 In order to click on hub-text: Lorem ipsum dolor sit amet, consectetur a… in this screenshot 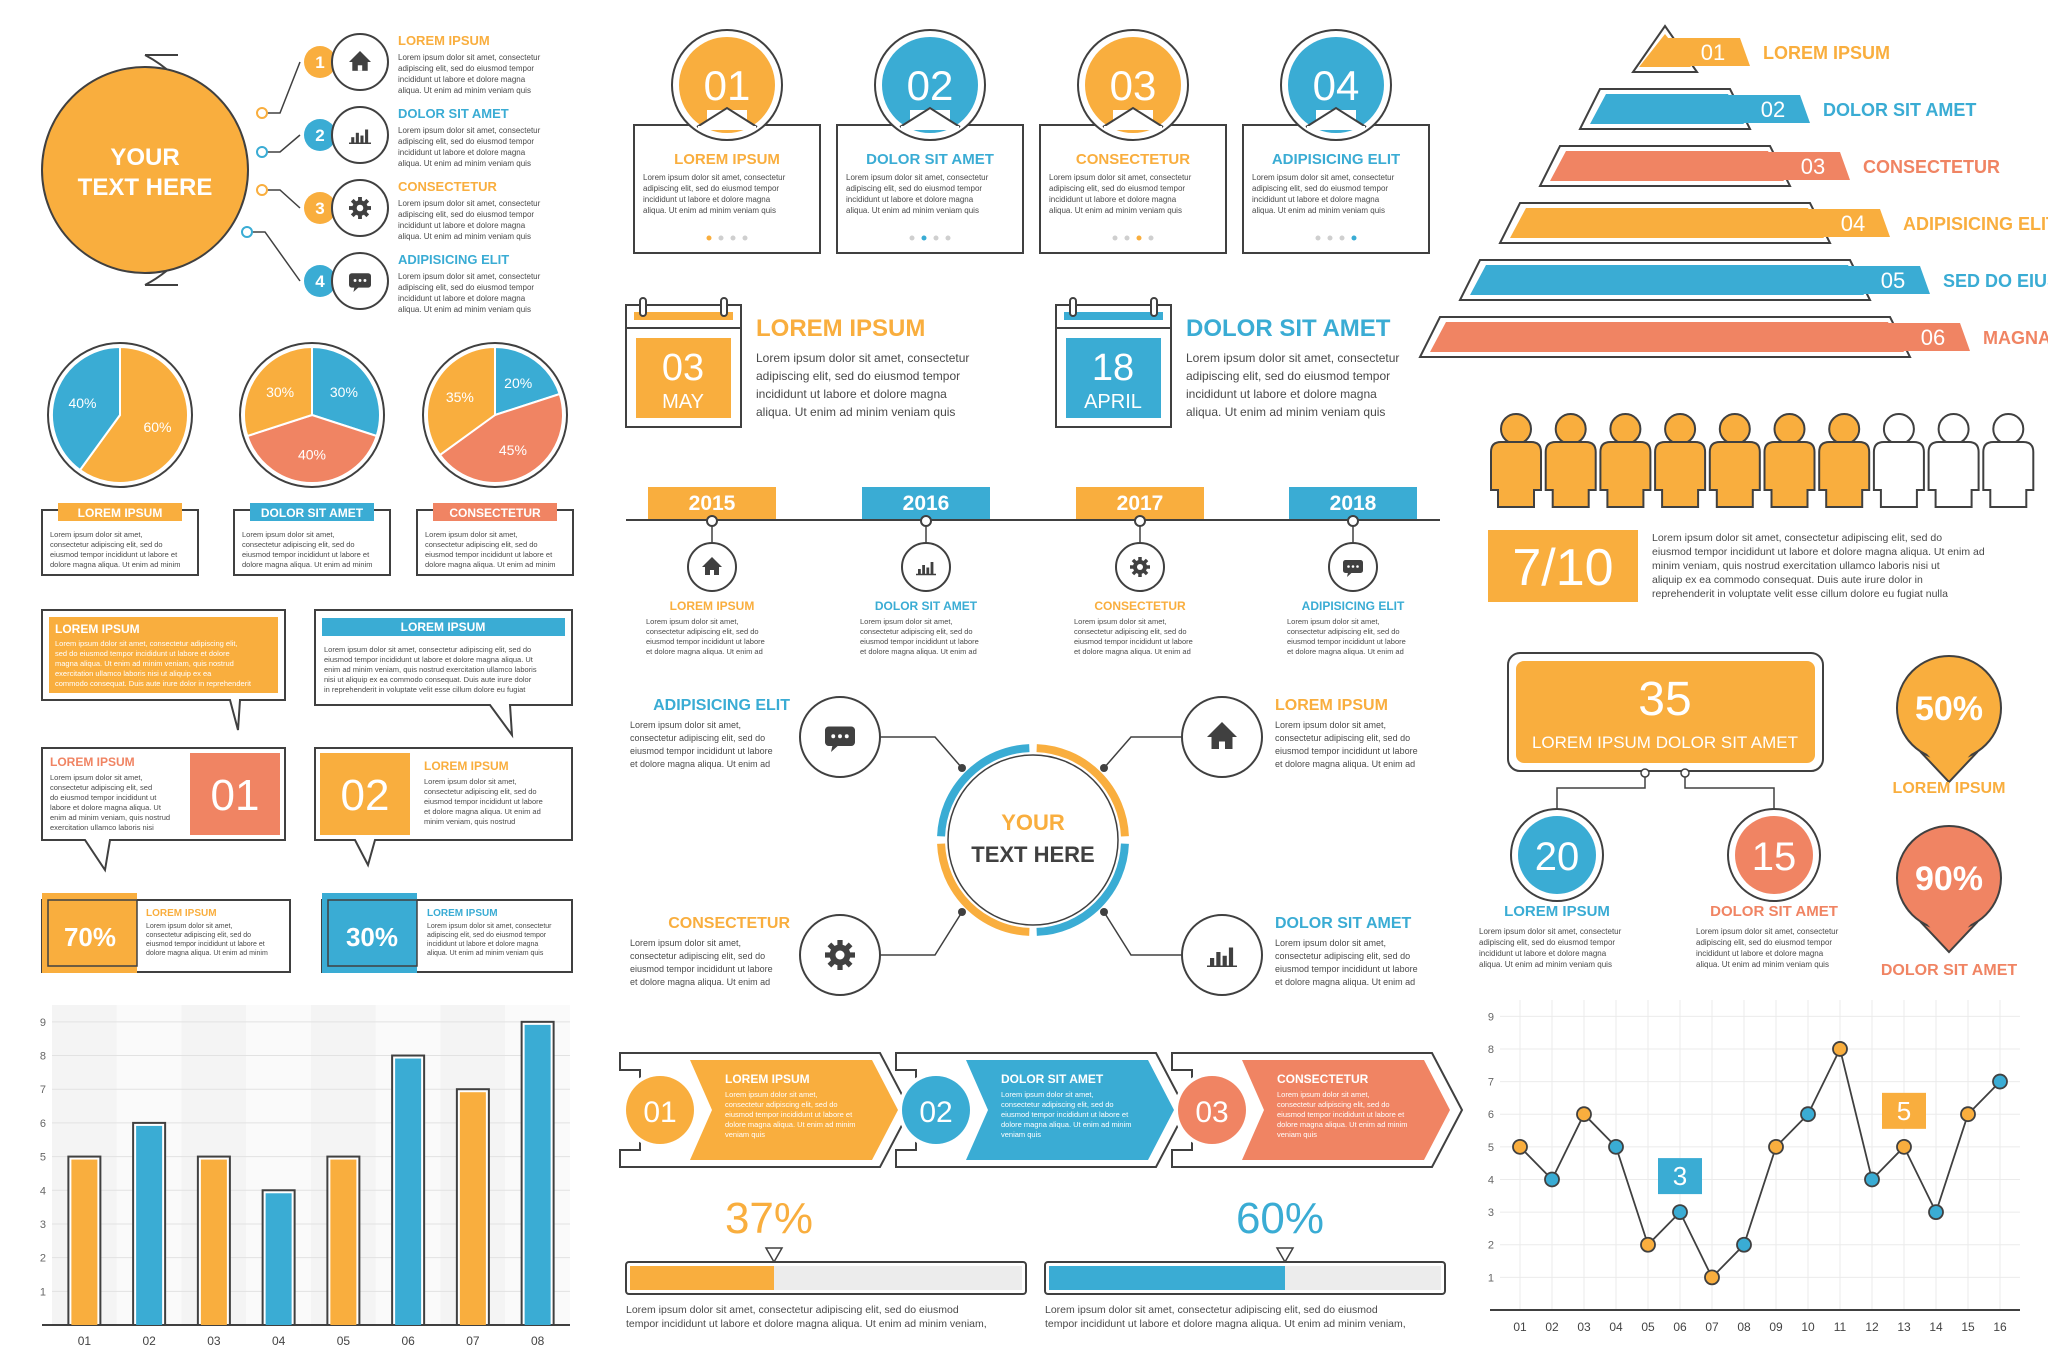, I will do `click(701, 962)`.